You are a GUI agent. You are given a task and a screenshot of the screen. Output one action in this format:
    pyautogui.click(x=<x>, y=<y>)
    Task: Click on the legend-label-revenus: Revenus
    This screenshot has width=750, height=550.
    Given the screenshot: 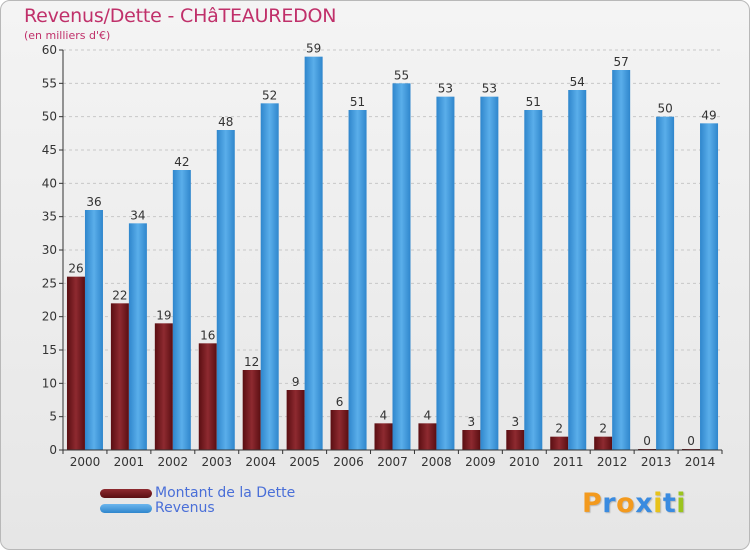 What is the action you would take?
    pyautogui.click(x=185, y=508)
    